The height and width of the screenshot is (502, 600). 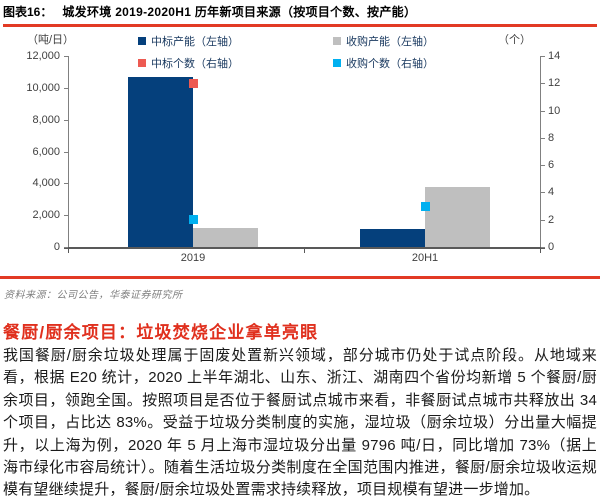 I want to click on bar-中标产能（左轴）-2019, so click(x=160, y=161).